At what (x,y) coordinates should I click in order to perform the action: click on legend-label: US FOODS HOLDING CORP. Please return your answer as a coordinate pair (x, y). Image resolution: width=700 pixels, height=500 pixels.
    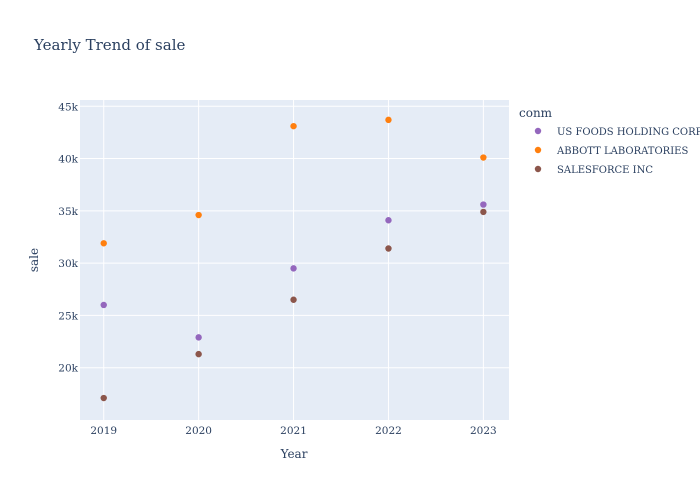
    Looking at the image, I should click on (628, 132).